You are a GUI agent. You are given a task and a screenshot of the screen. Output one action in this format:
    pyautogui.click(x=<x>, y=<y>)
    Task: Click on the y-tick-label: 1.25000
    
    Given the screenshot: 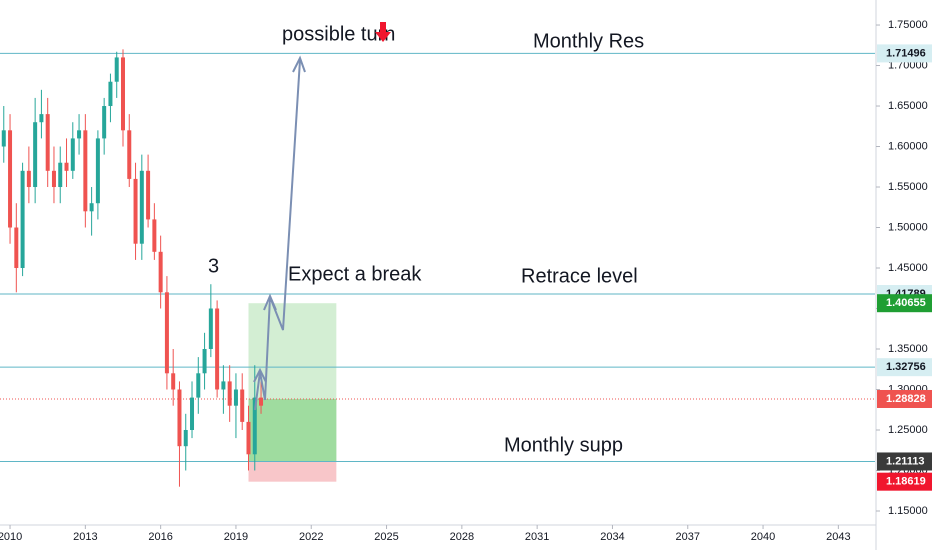 What is the action you would take?
    pyautogui.click(x=908, y=430)
    